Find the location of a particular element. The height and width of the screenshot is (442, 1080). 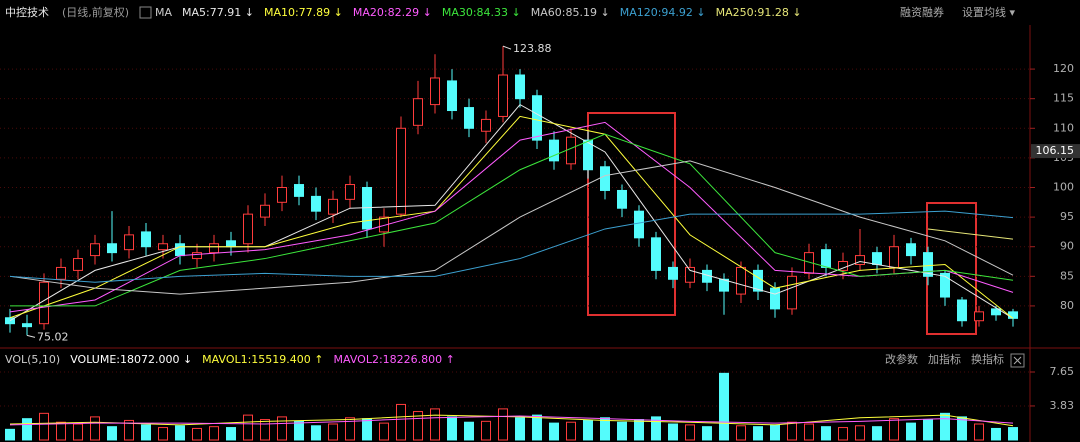

button: 改参数 is located at coordinates (901, 359).